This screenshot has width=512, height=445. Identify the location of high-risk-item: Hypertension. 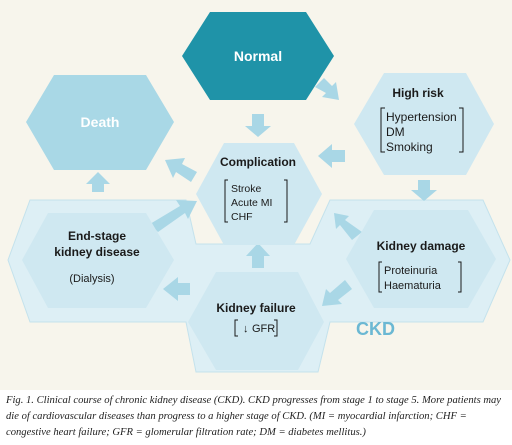
(421, 117).